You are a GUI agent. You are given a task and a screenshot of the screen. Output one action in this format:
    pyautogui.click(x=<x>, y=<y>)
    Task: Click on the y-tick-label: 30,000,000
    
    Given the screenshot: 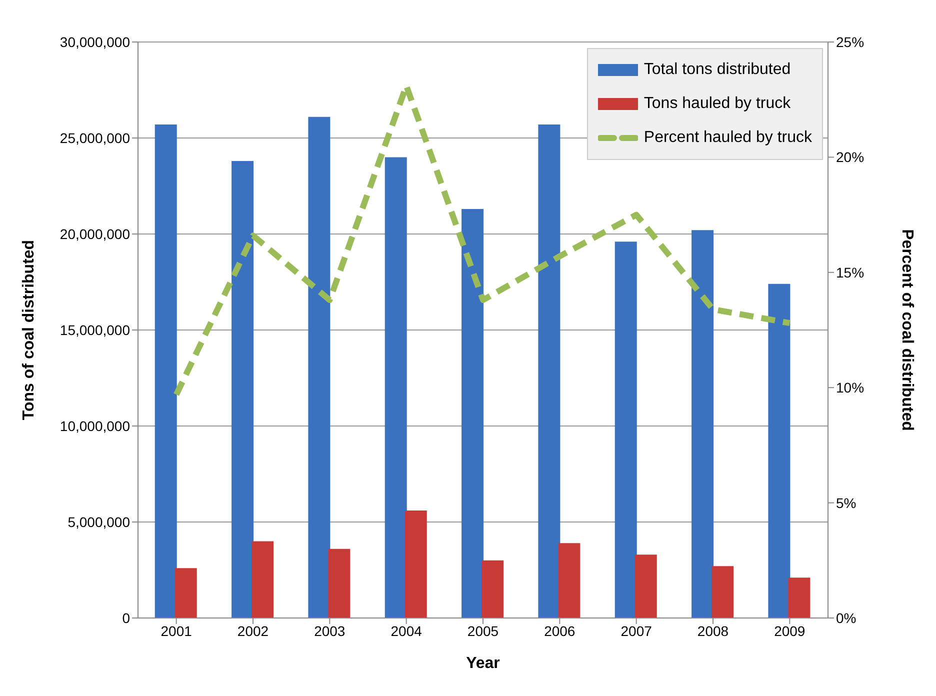 What is the action you would take?
    pyautogui.click(x=95, y=42)
    